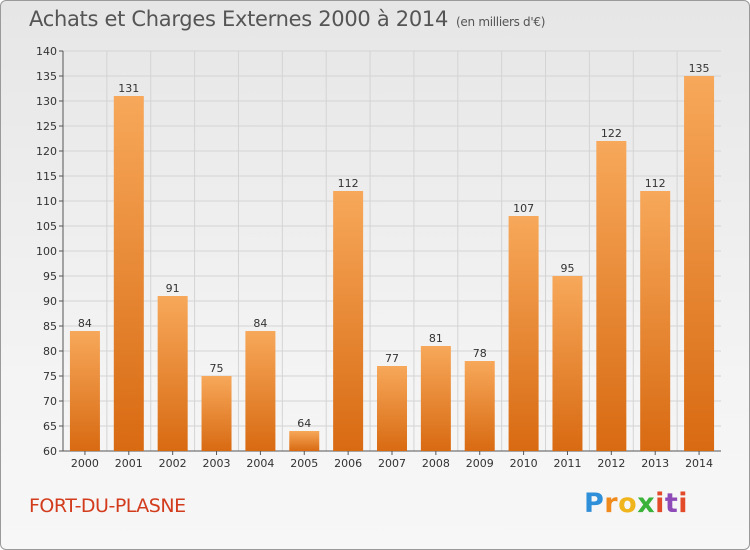 This screenshot has height=550, width=750. What do you see at coordinates (46, 76) in the screenshot?
I see `y-tick-label: 135` at bounding box center [46, 76].